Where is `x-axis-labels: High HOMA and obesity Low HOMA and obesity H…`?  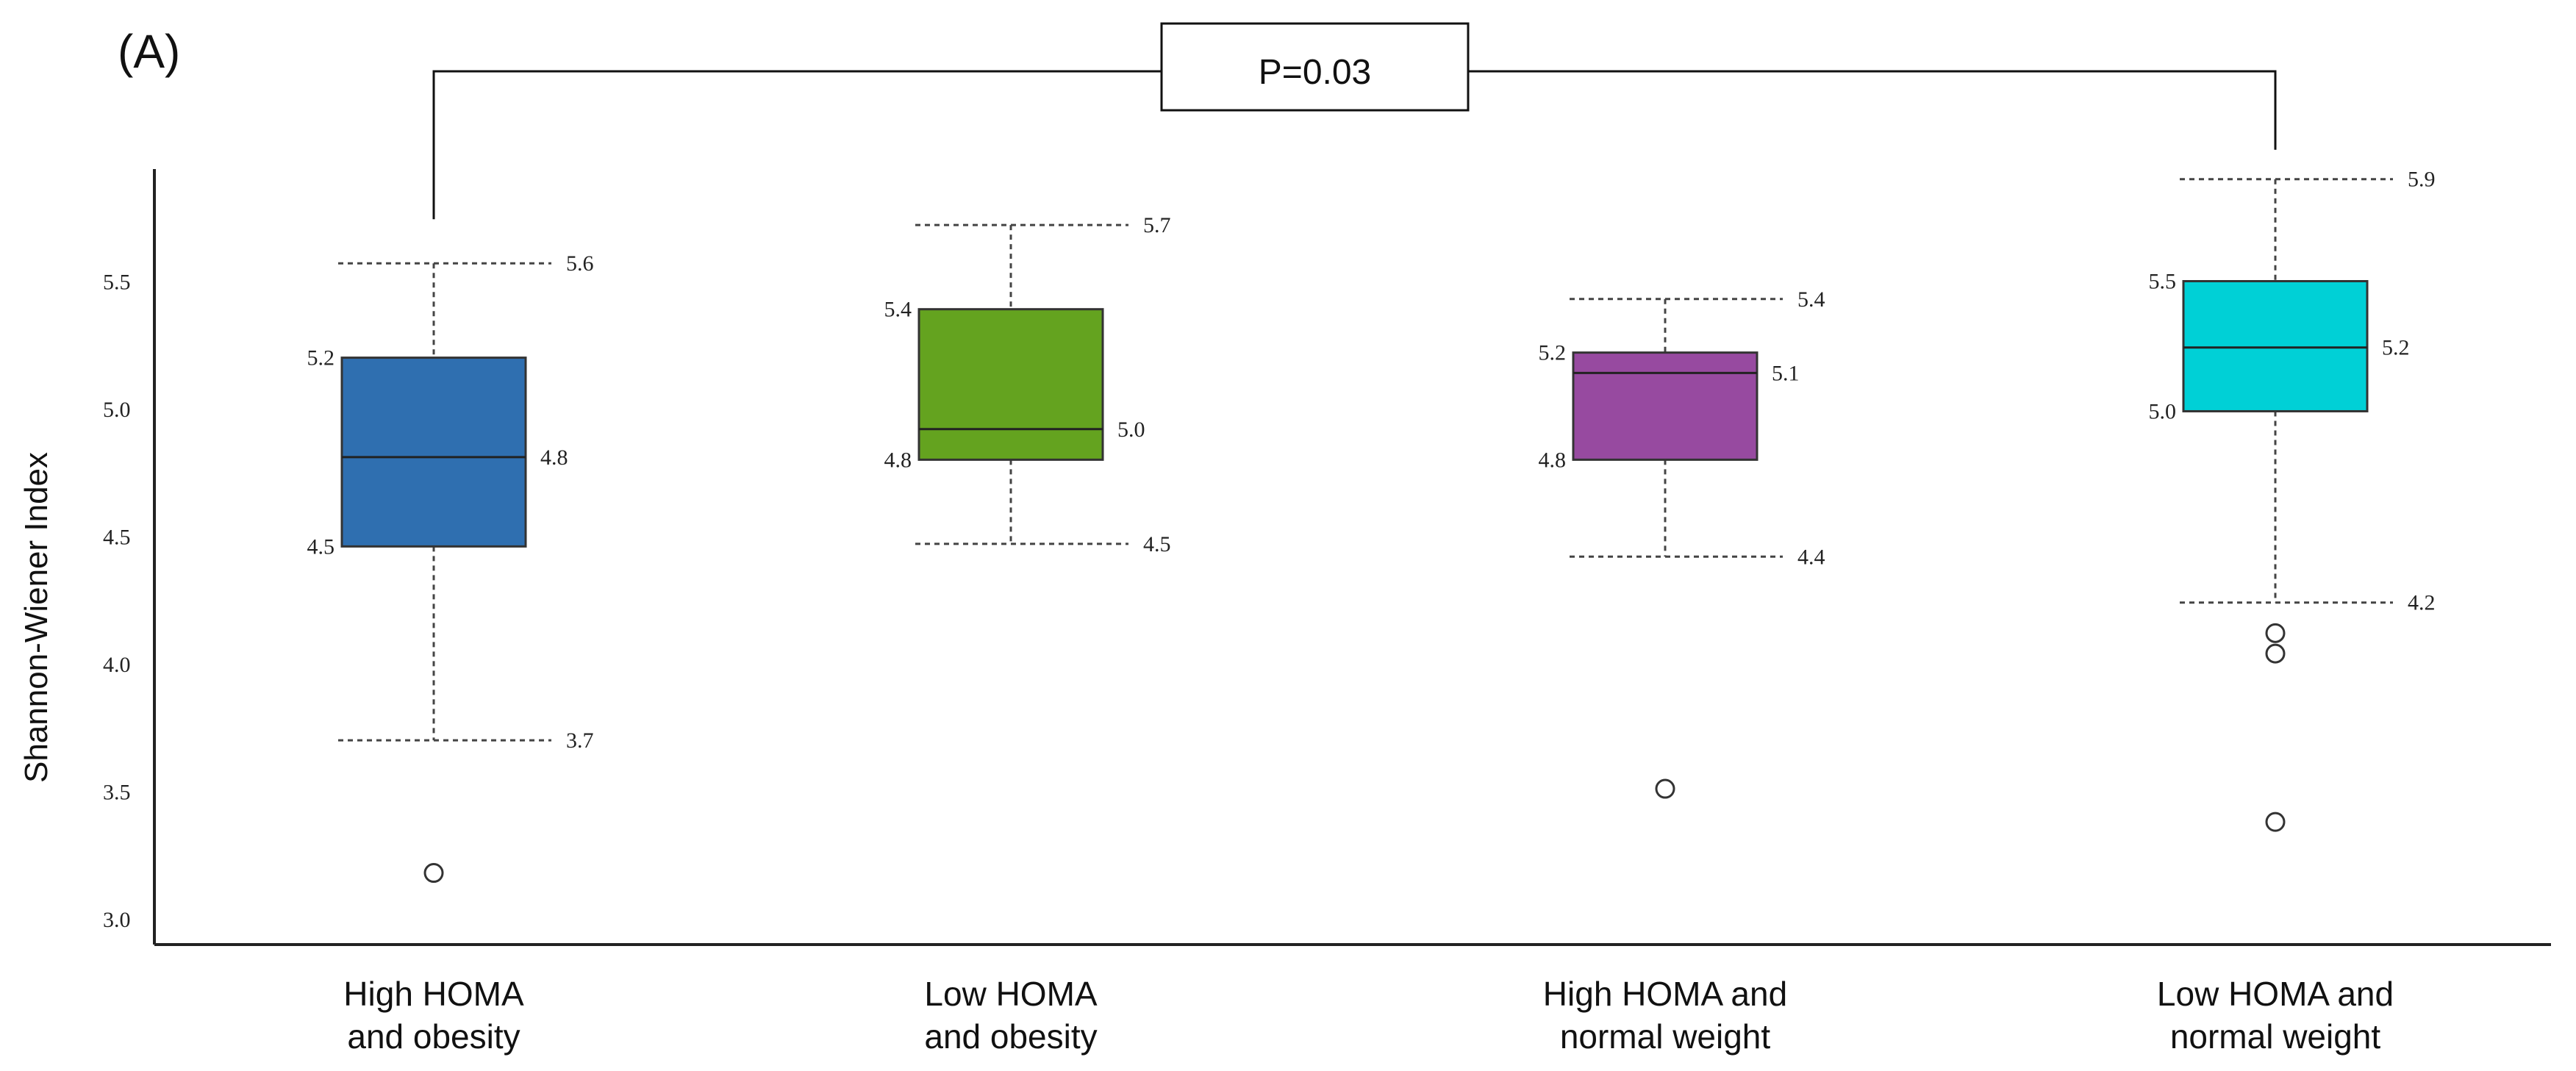
x-axis-labels: High HOMA and obesity Low HOMA and obesity H… is located at coordinates (1368, 1015).